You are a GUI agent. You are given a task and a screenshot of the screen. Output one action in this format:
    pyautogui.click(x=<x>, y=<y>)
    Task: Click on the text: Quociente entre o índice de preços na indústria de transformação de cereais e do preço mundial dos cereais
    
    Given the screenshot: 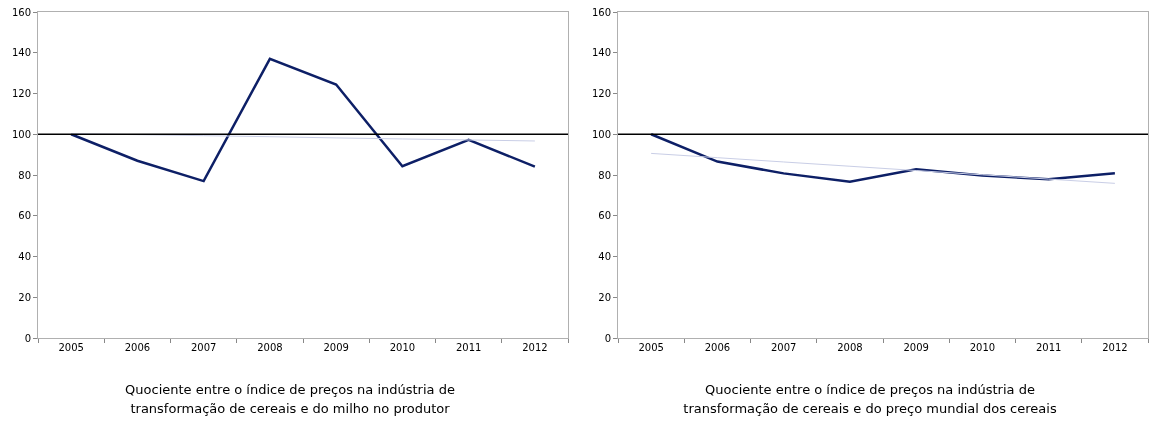 What is the action you would take?
    pyautogui.click(x=870, y=399)
    